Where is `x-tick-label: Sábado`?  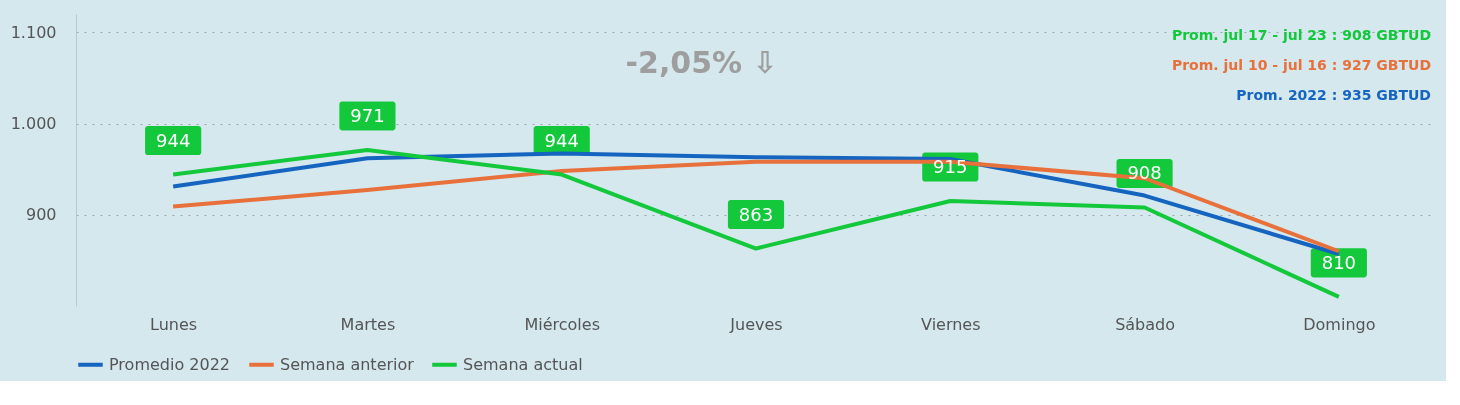 x-tick-label: Sábado is located at coordinates (1145, 324).